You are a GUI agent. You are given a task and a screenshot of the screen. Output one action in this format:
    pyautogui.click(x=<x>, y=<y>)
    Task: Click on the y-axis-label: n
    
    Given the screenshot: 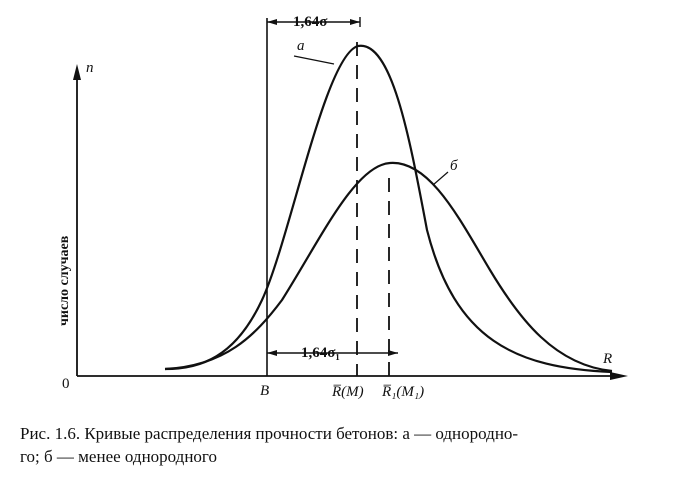 What is the action you would take?
    pyautogui.click(x=90, y=68)
    